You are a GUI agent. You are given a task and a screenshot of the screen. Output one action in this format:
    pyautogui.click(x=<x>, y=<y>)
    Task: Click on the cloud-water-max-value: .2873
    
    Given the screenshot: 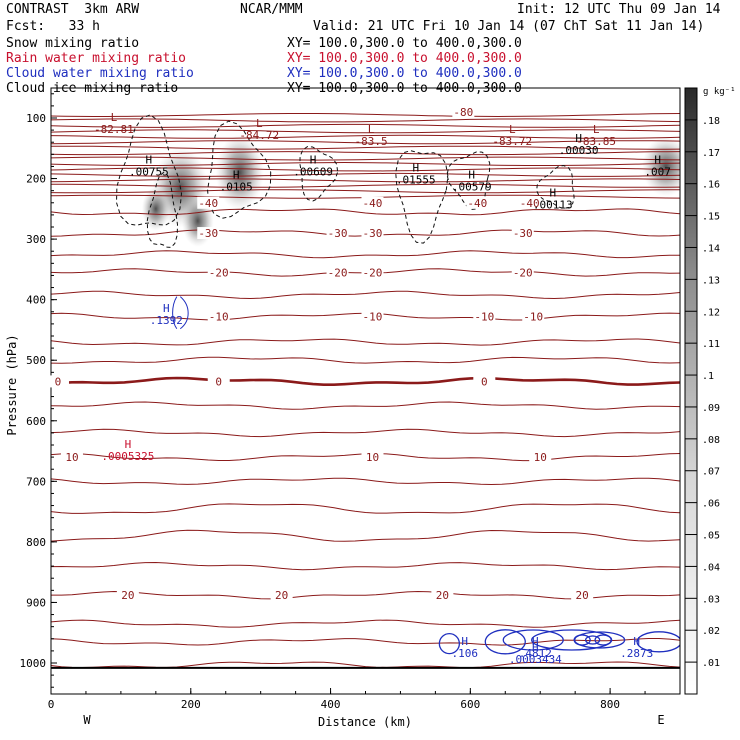 What is the action you would take?
    pyautogui.click(x=636, y=653)
    